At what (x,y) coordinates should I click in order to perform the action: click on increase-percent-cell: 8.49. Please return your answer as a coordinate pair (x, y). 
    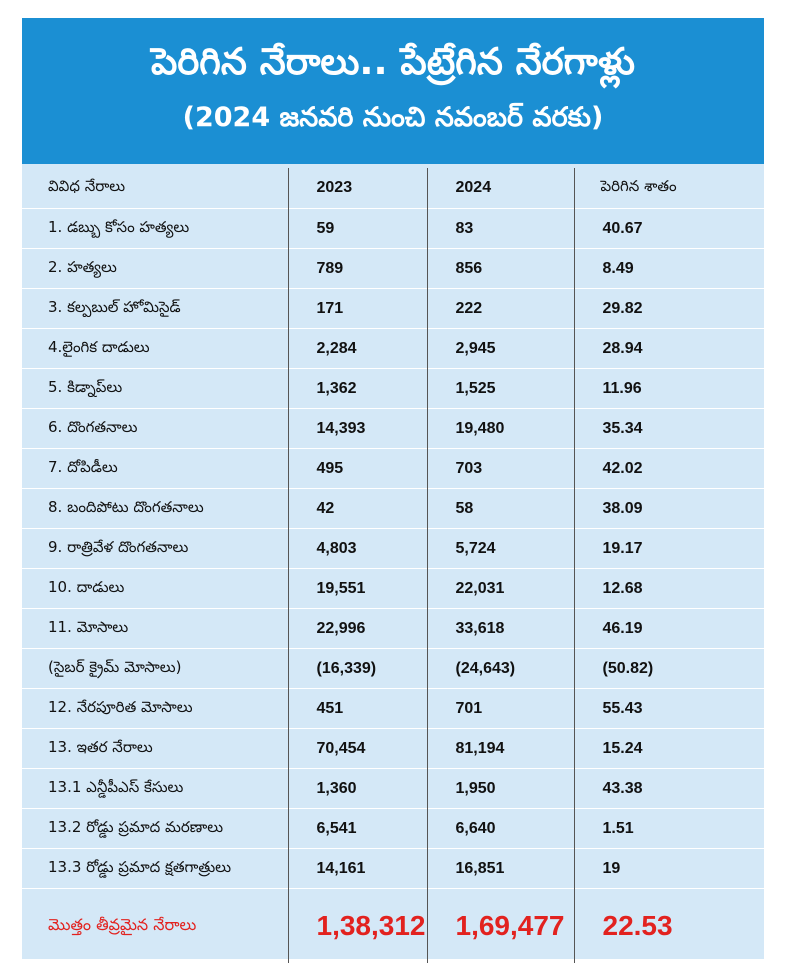
    Looking at the image, I should click on (668, 268).